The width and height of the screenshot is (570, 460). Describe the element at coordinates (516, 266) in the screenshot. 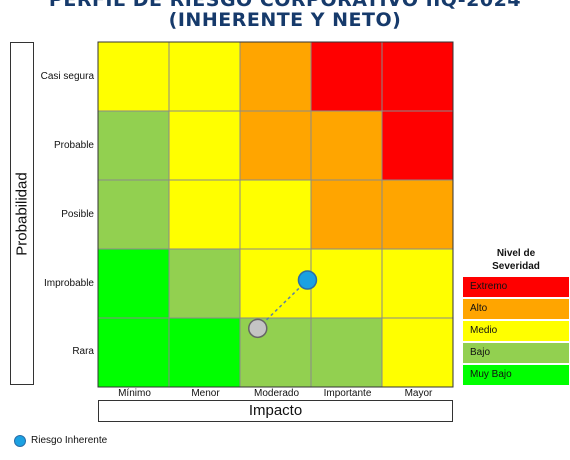

I see `severity-legend-title-line-2: Severidad` at that location.